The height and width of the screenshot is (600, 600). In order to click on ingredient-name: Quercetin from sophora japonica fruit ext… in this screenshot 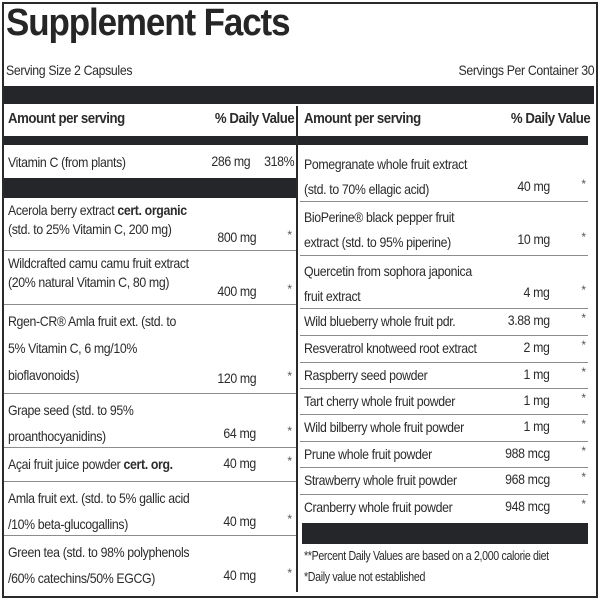, I will do `click(388, 283)`.